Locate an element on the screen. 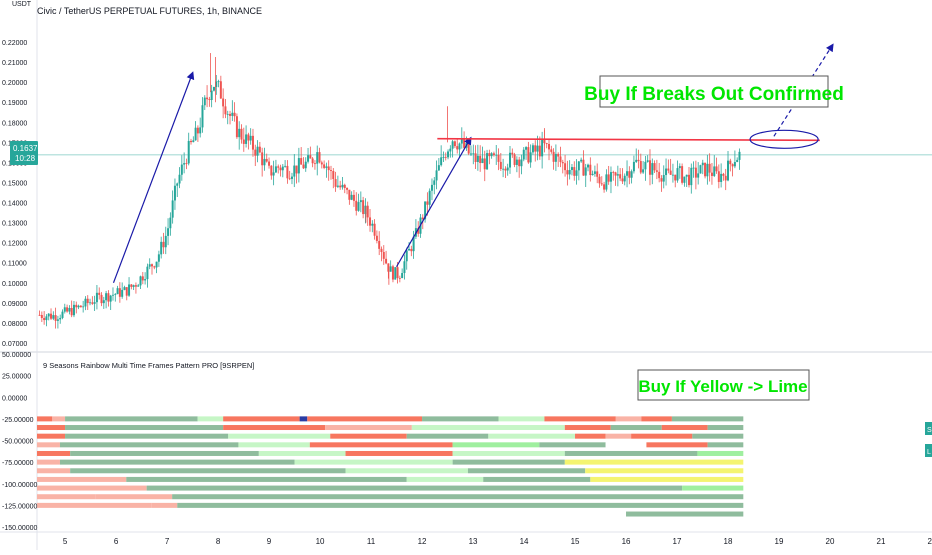 The image size is (932, 555). yellow-lime-annotation-box: Buy If Yellow -> Lime is located at coordinates (723, 385).